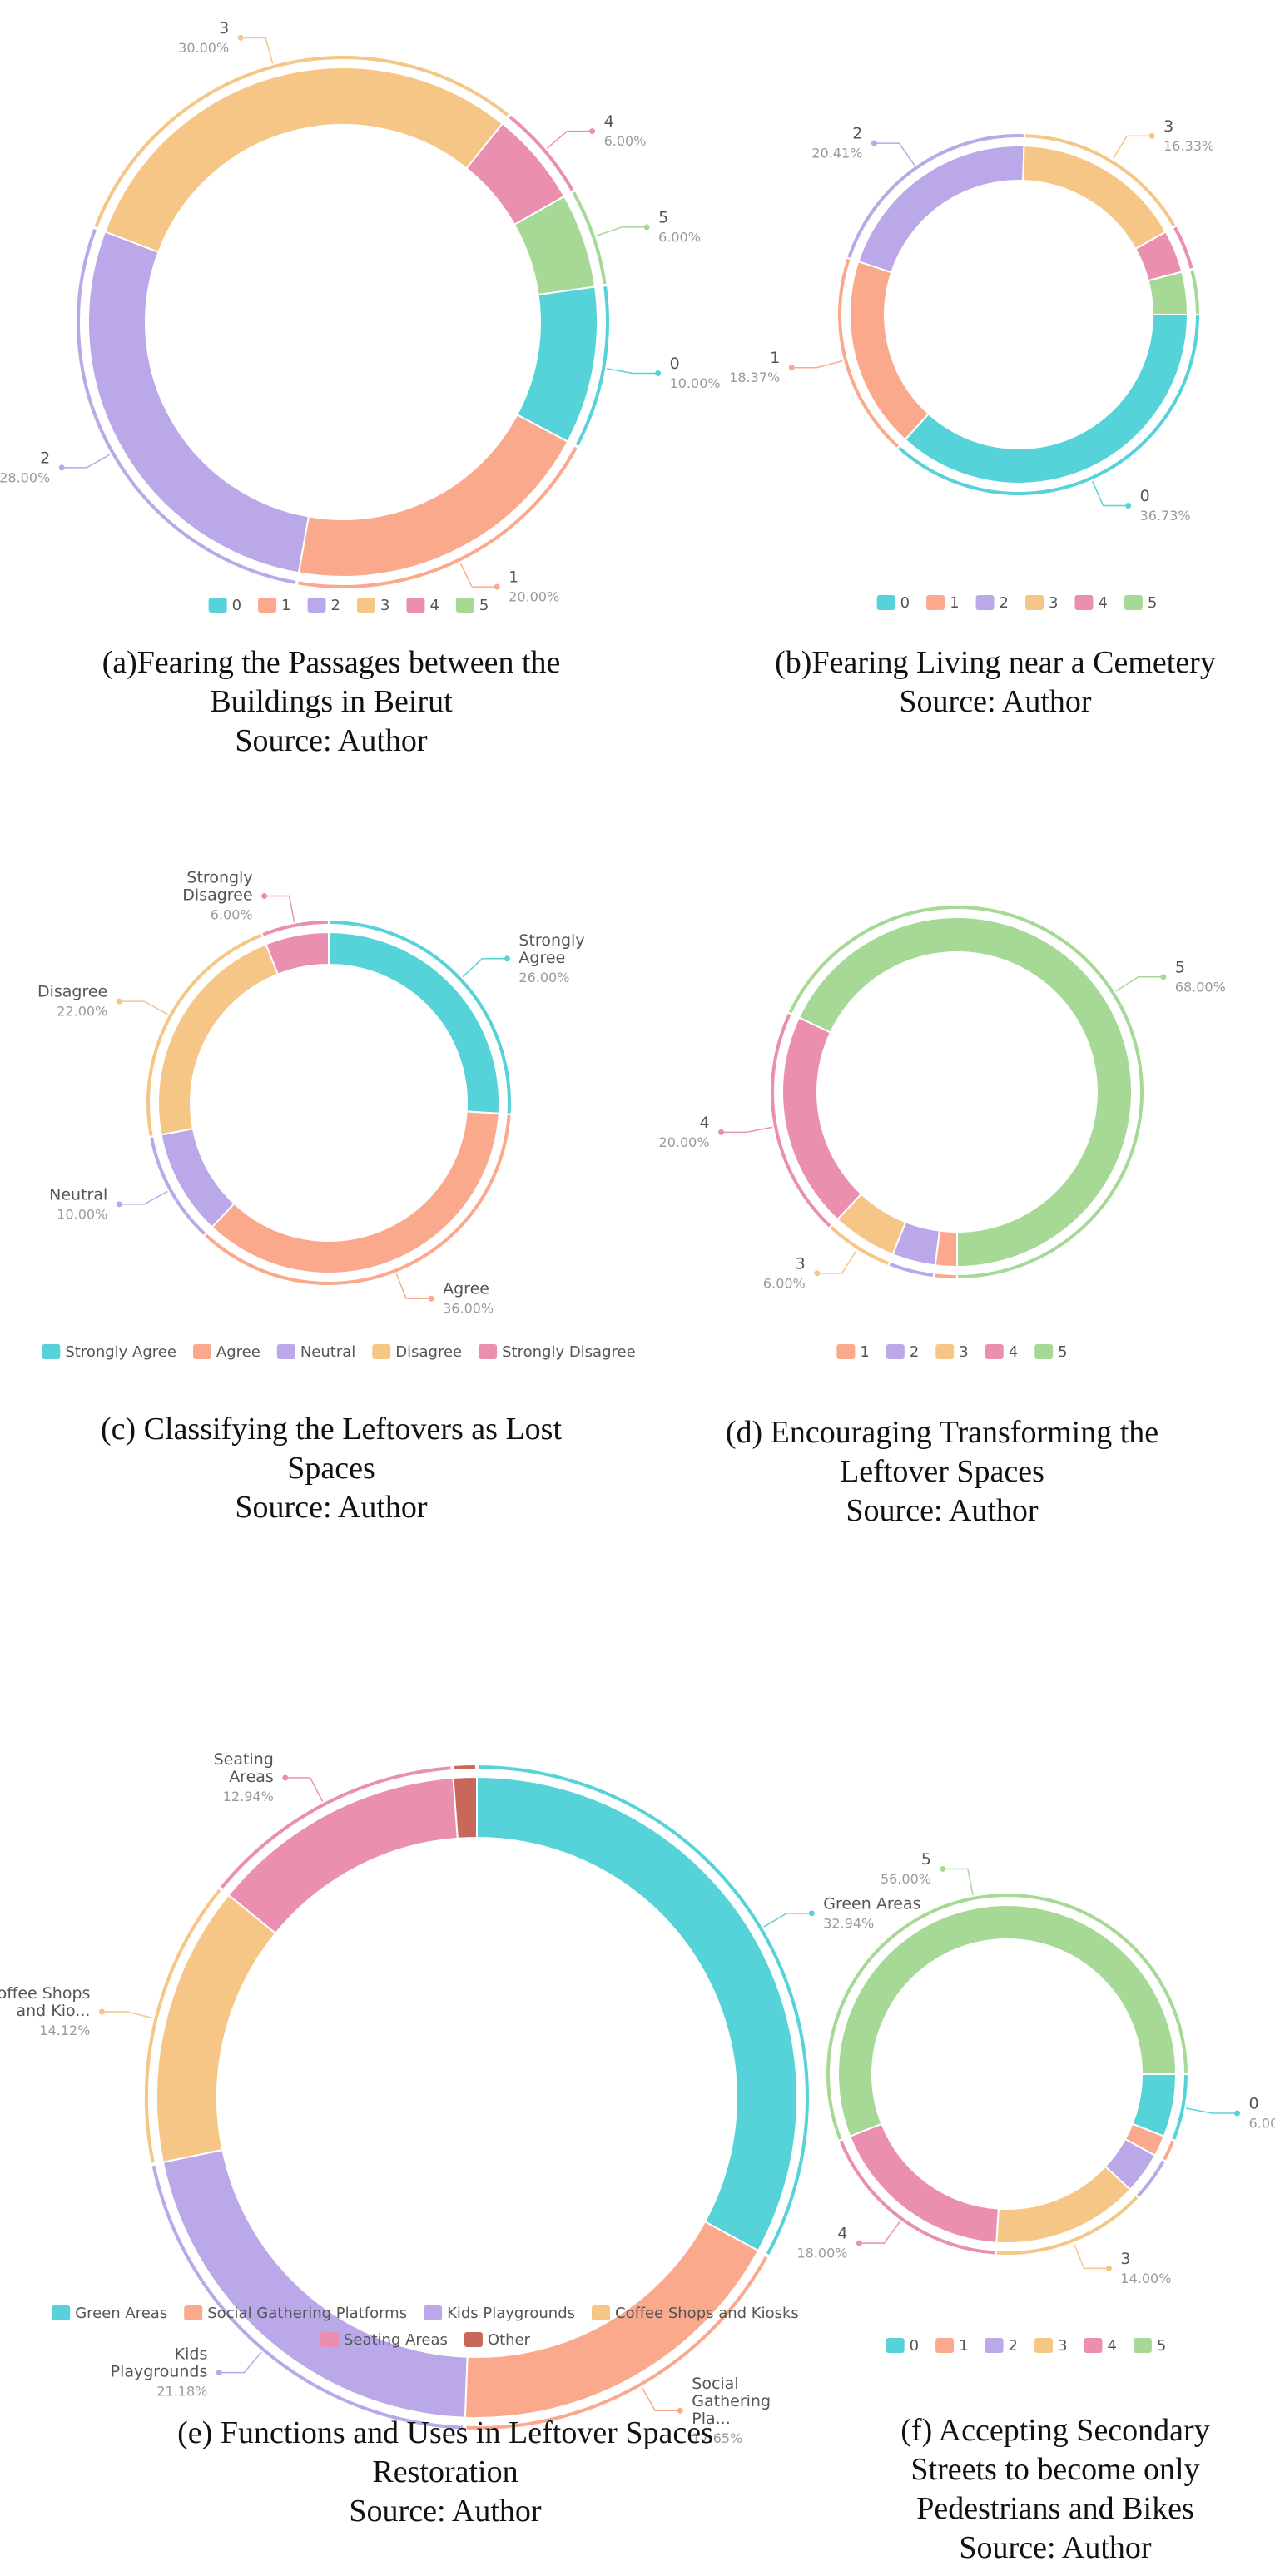  What do you see at coordinates (396, 2340) in the screenshot?
I see `legend-label: Seating Areas` at bounding box center [396, 2340].